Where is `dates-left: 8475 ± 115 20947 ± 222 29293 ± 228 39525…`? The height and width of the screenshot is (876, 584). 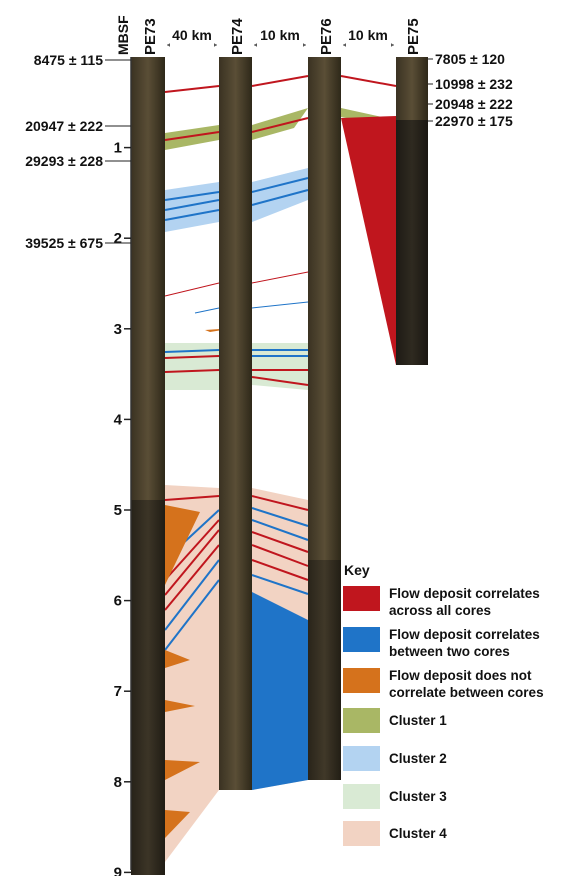 dates-left: 8475 ± 115 20947 ± 222 29293 ± 228 39525… is located at coordinates (78, 151).